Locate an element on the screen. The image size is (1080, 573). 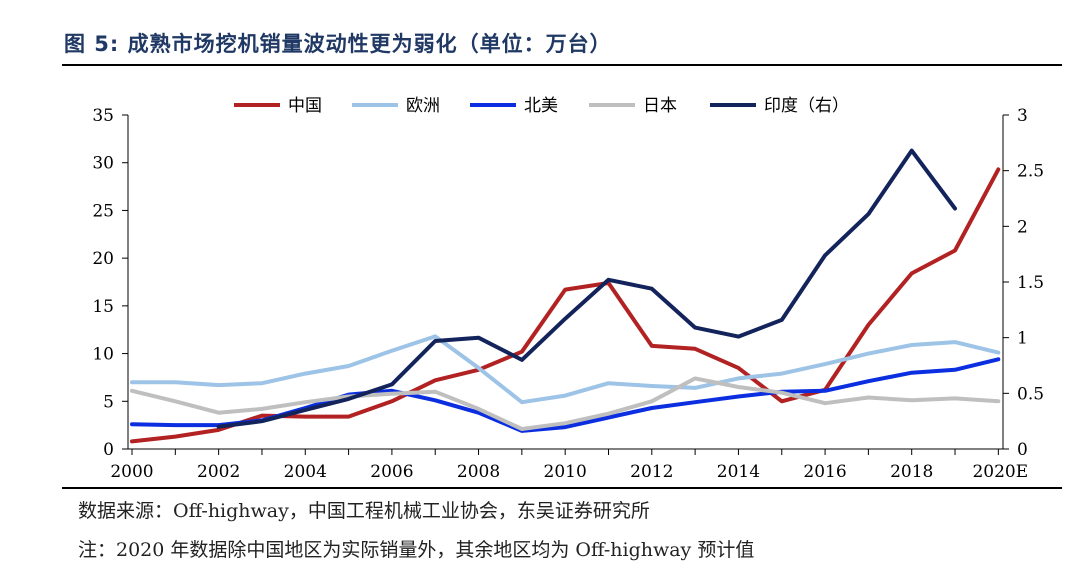
x-tick-label: 2000 is located at coordinates (131, 472).